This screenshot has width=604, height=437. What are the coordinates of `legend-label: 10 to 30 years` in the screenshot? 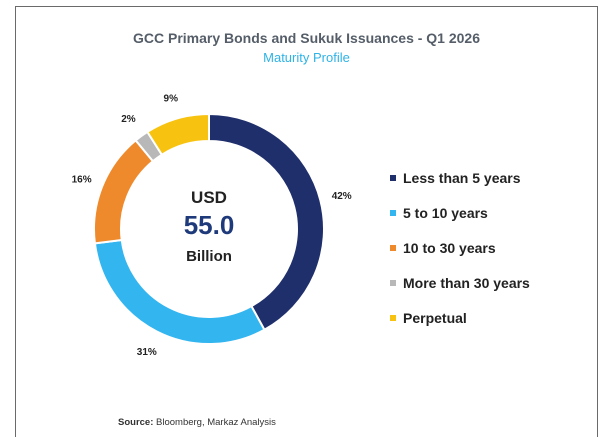 It's located at (449, 247).